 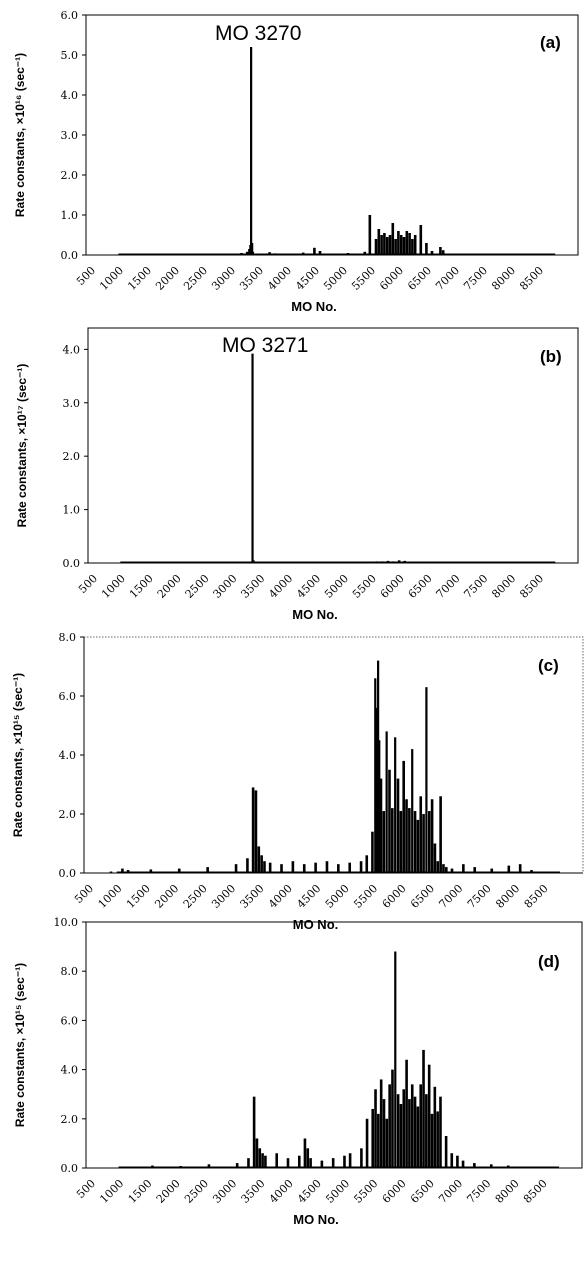 What do you see at coordinates (549, 961) in the screenshot?
I see `panel-label: (d)` at bounding box center [549, 961].